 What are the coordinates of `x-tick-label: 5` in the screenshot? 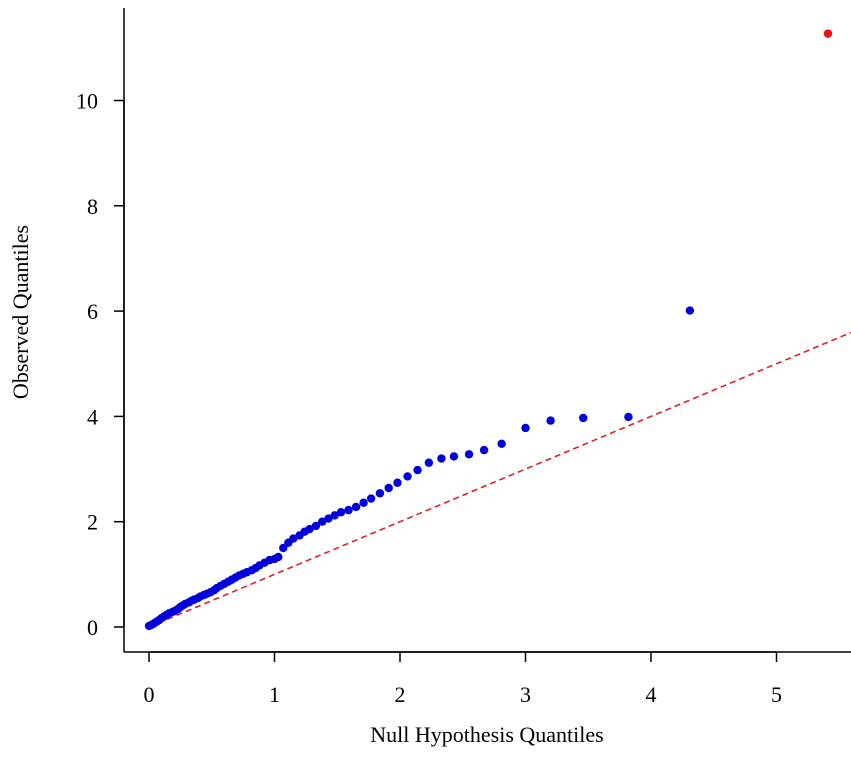 It's located at (776, 694).